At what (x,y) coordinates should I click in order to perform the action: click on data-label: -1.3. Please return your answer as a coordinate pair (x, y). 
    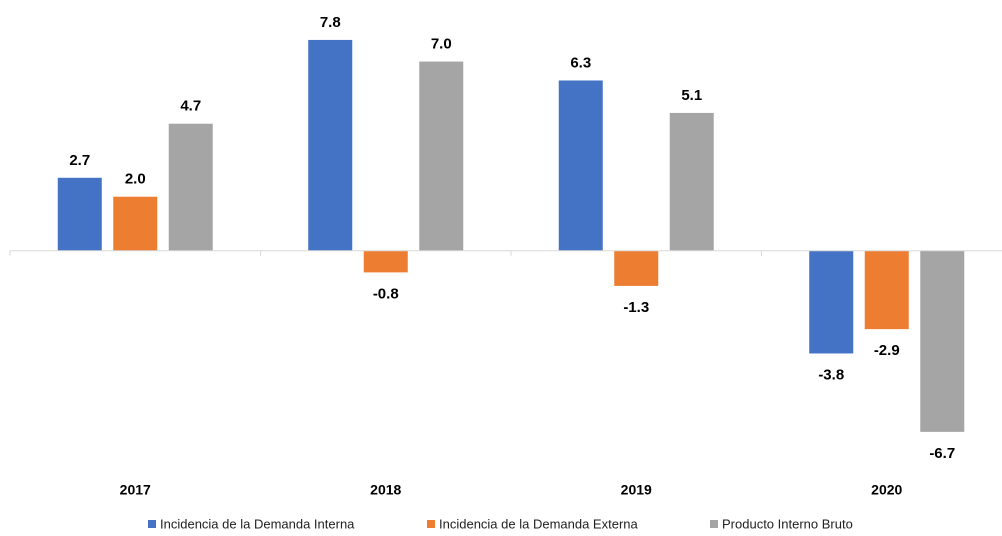
    Looking at the image, I should click on (636, 307).